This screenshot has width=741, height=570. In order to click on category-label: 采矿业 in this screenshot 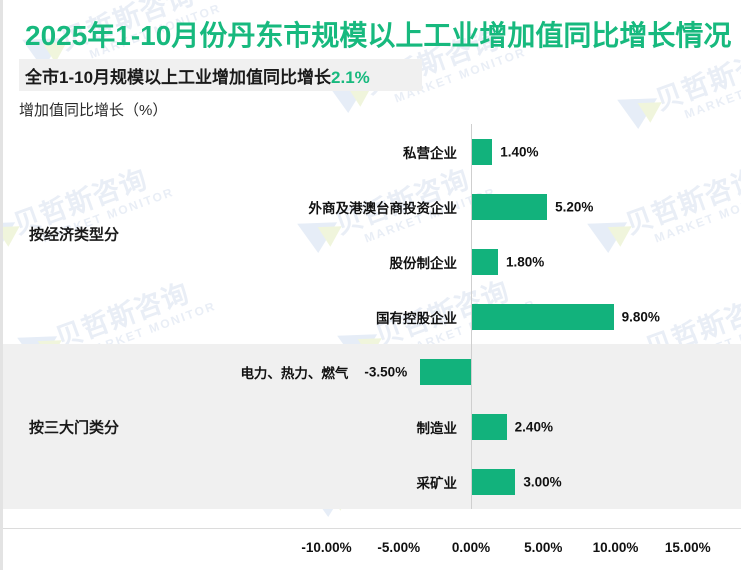, I will do `click(437, 483)`.